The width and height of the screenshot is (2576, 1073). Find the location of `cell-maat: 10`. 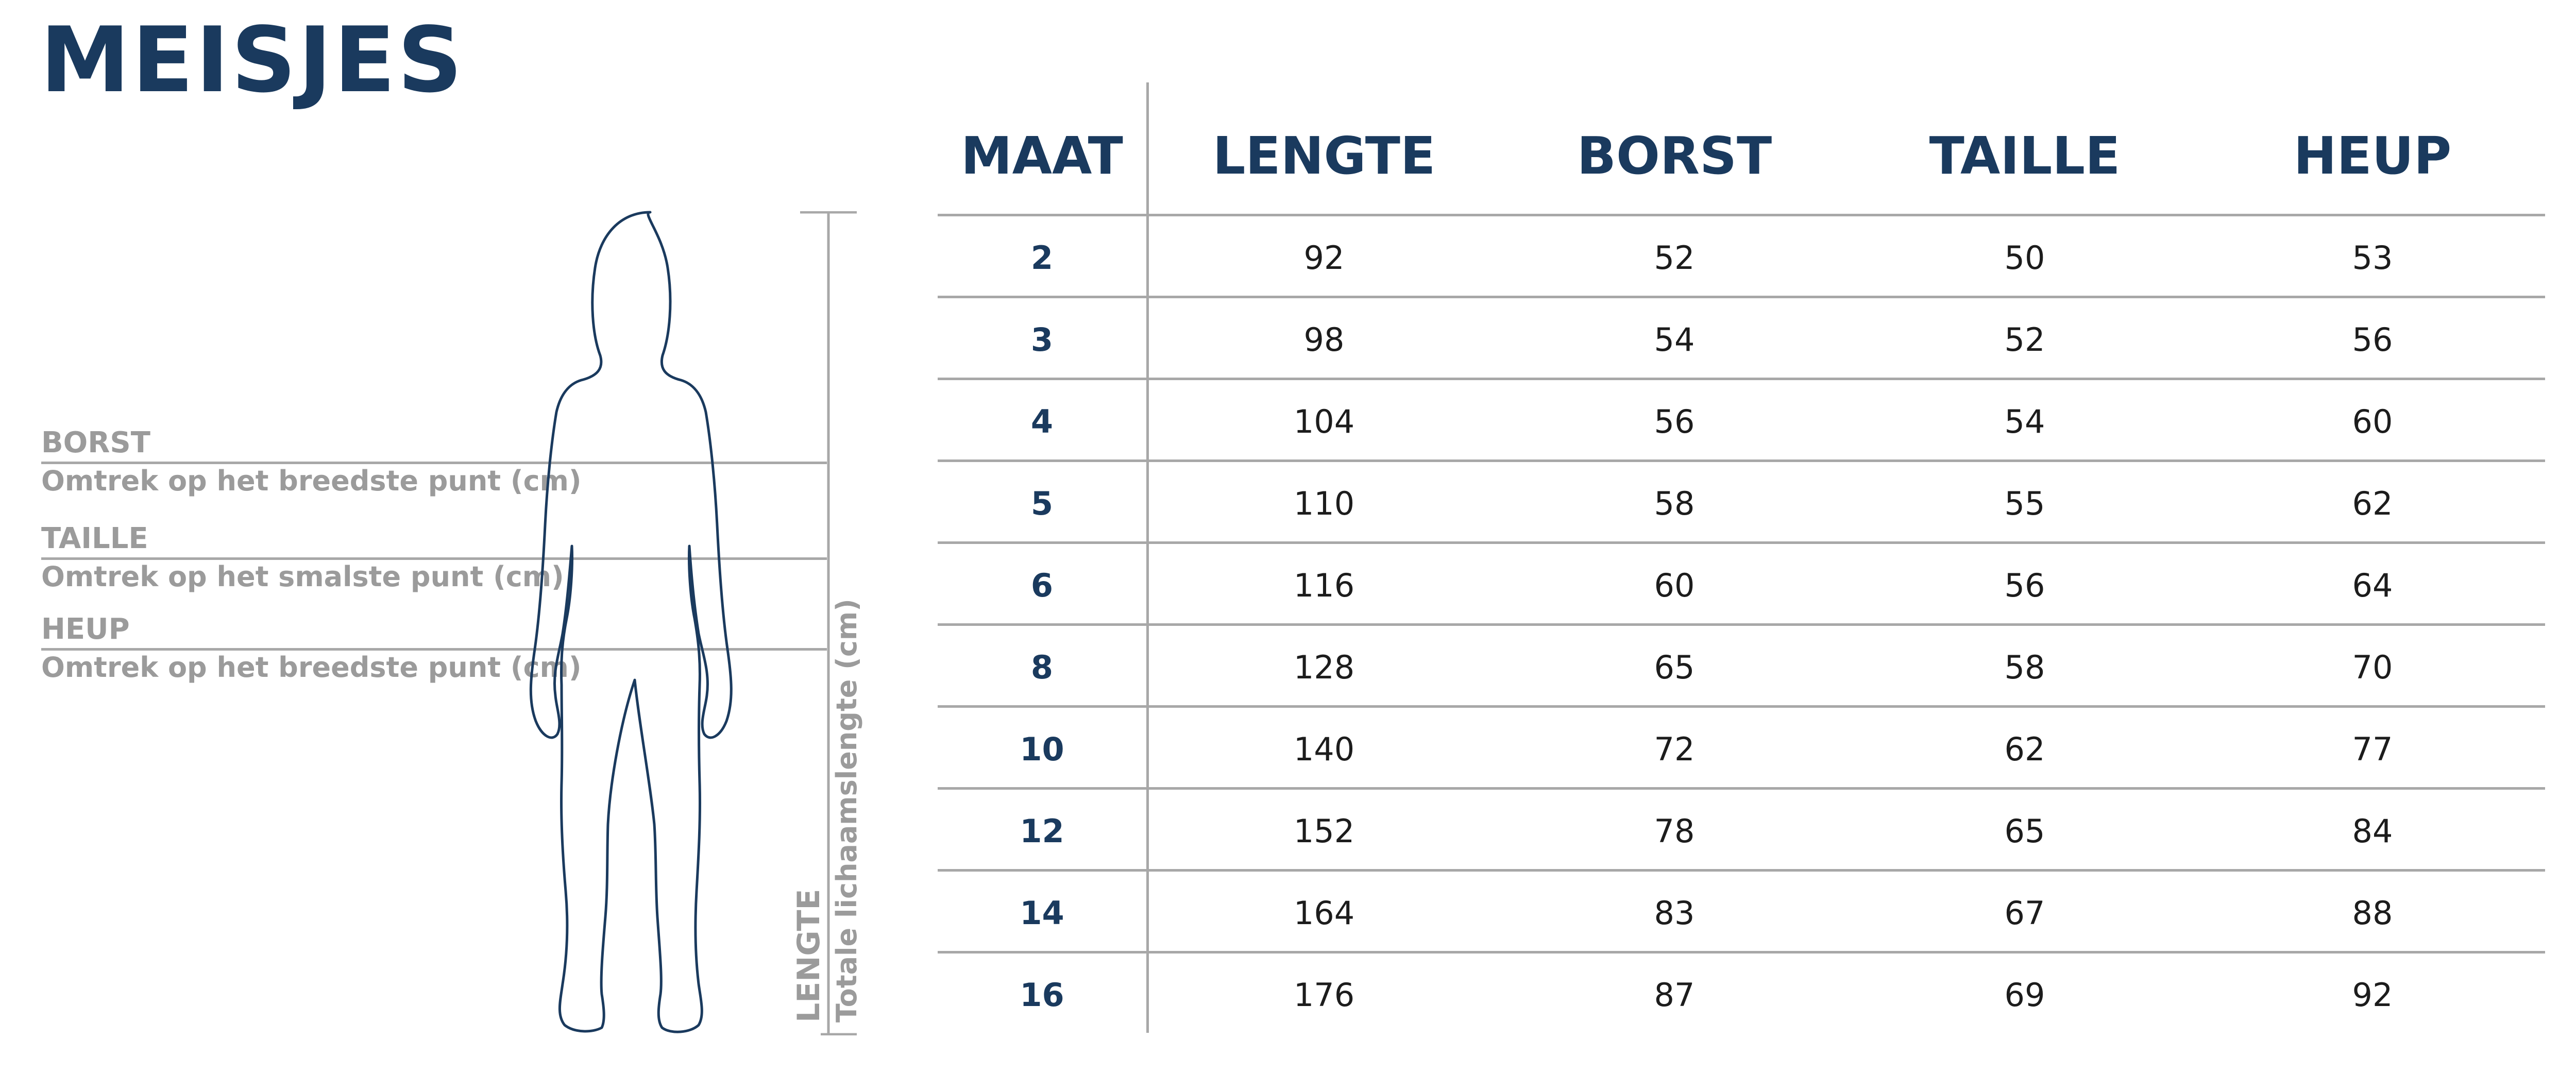

cell-maat: 10 is located at coordinates (1043, 747).